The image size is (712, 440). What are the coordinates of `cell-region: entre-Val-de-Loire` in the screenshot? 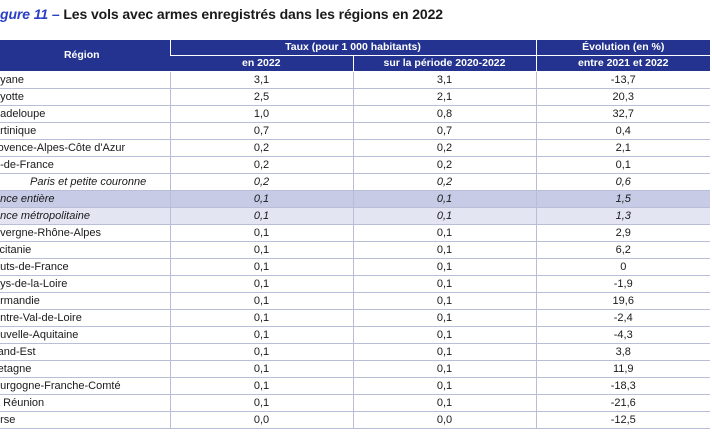 It's located at (85, 318).